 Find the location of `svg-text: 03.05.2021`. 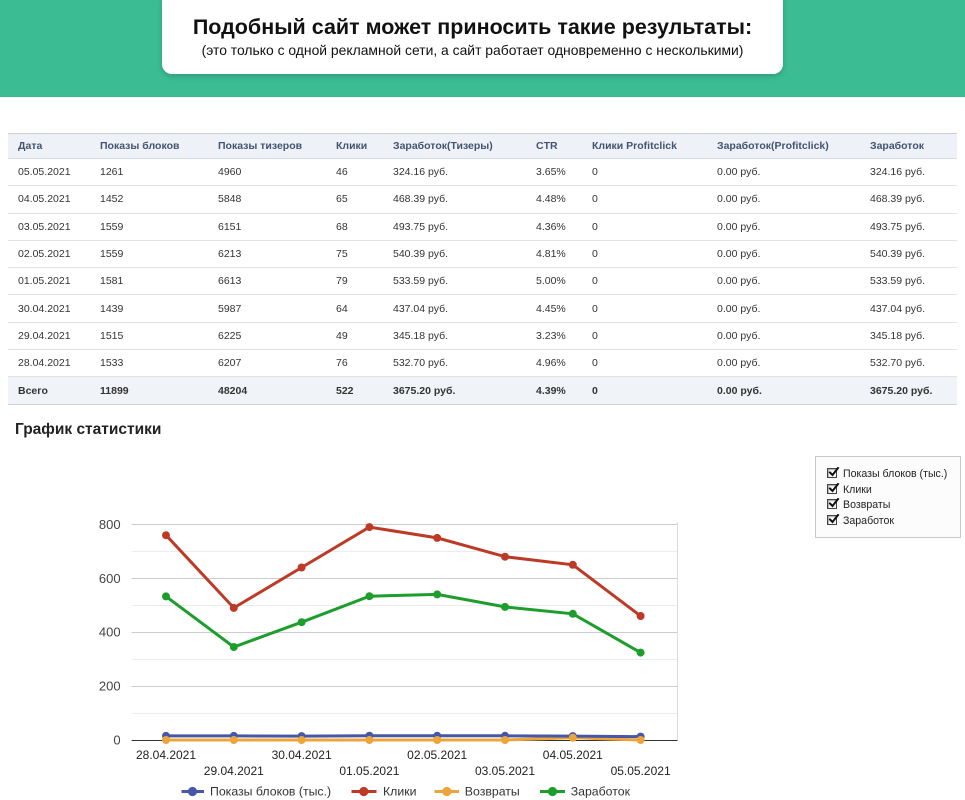

svg-text: 03.05.2021 is located at coordinates (505, 771).